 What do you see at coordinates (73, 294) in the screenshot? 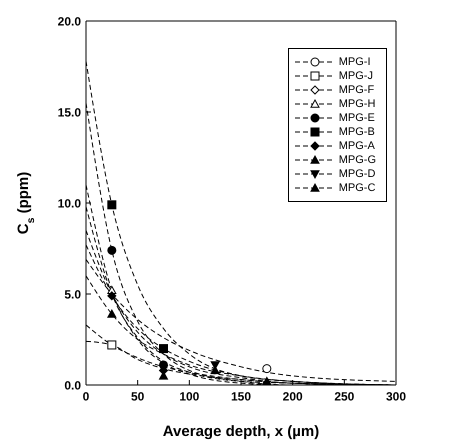
I see `y-tick-label: 5.0` at bounding box center [73, 294].